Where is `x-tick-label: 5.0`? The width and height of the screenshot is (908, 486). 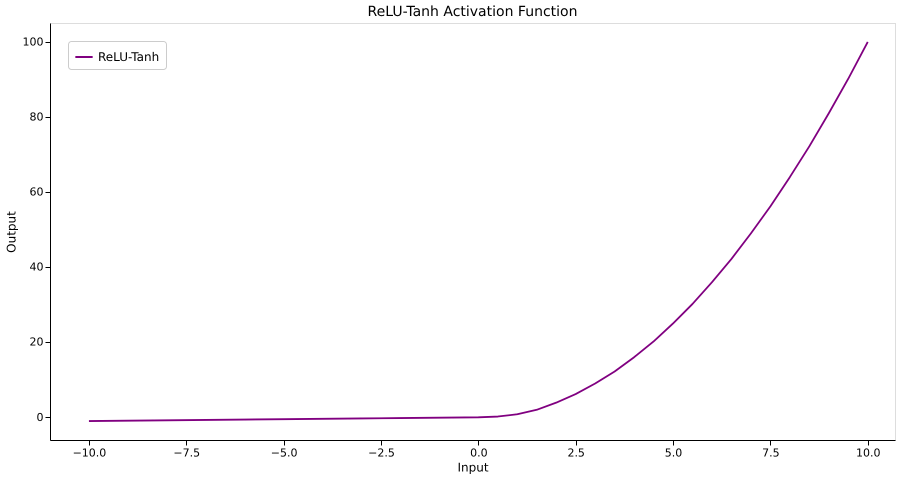
x-tick-label: 5.0 is located at coordinates (673, 453).